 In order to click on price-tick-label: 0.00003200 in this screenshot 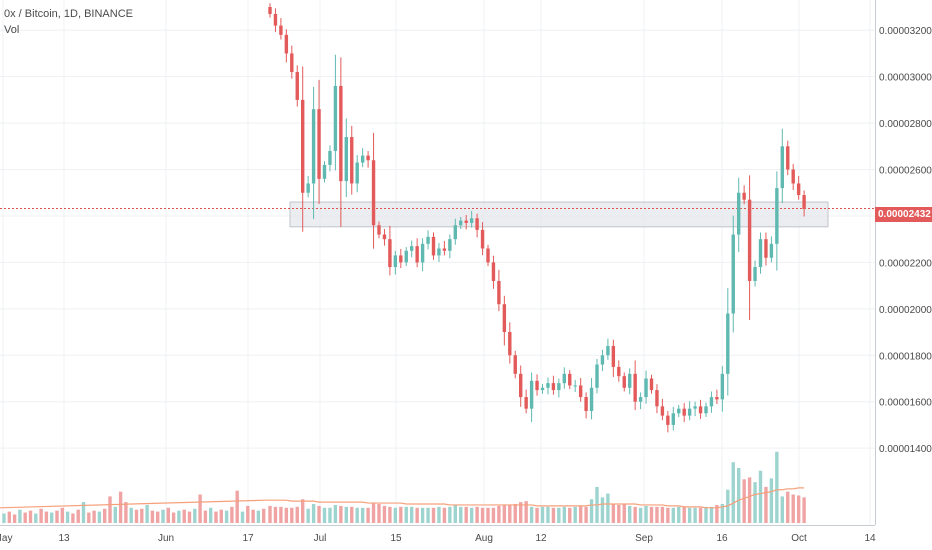, I will do `click(905, 31)`.